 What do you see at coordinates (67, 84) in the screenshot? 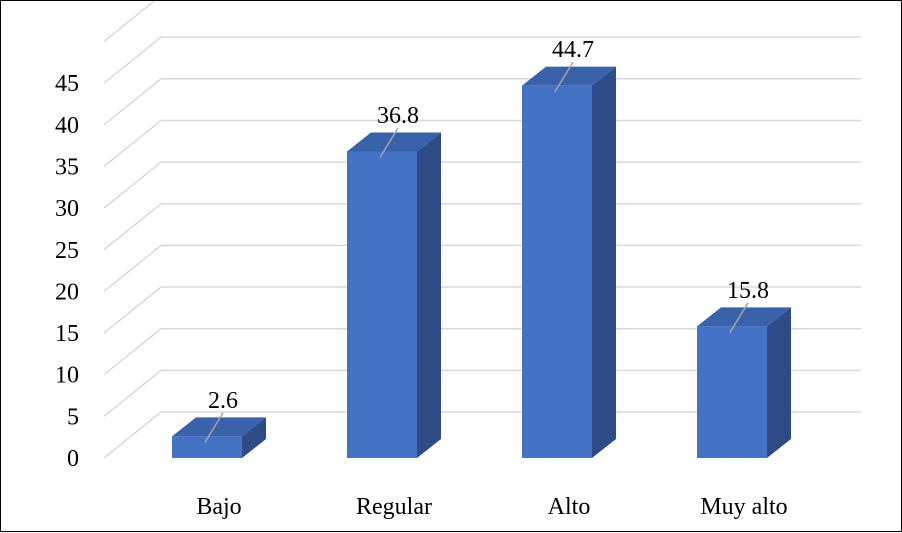
I see `y-tick-label: 45` at bounding box center [67, 84].